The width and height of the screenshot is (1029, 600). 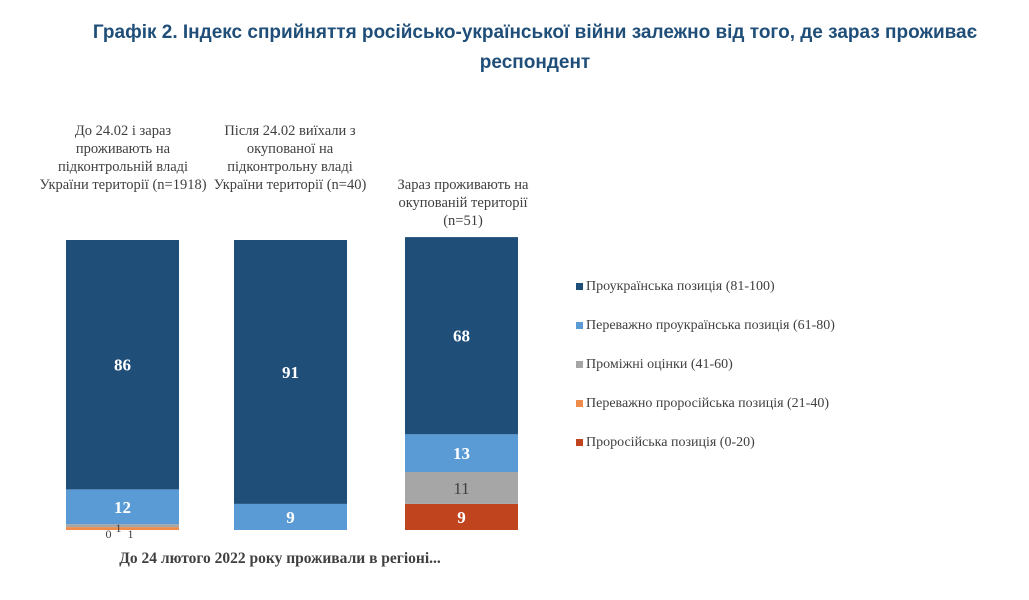 I want to click on legend-label-1: Переважно проукраїнська позиція (61-80), so click(x=710, y=325).